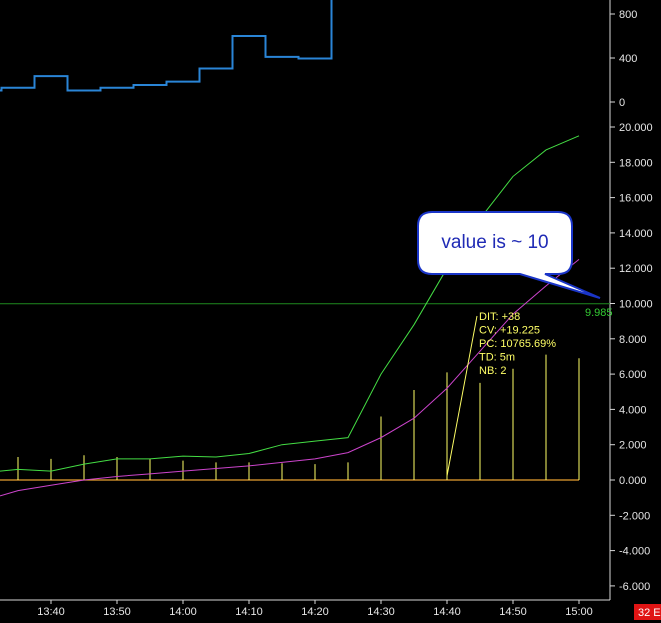 This screenshot has height=623, width=661. Describe the element at coordinates (447, 612) in the screenshot. I see `x-tick-label-6: 14:40` at that location.